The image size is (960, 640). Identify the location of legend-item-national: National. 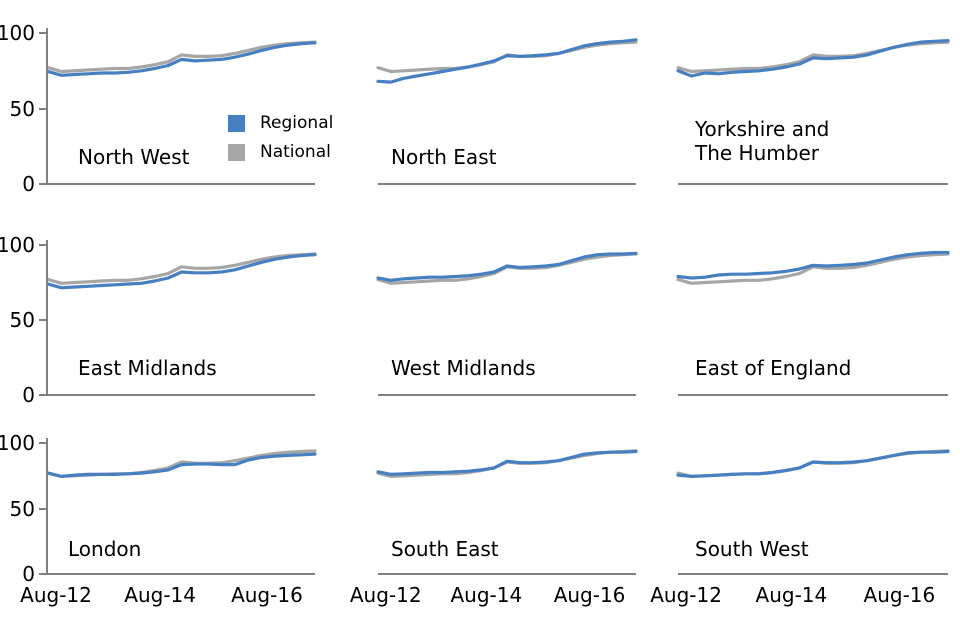
(280, 152).